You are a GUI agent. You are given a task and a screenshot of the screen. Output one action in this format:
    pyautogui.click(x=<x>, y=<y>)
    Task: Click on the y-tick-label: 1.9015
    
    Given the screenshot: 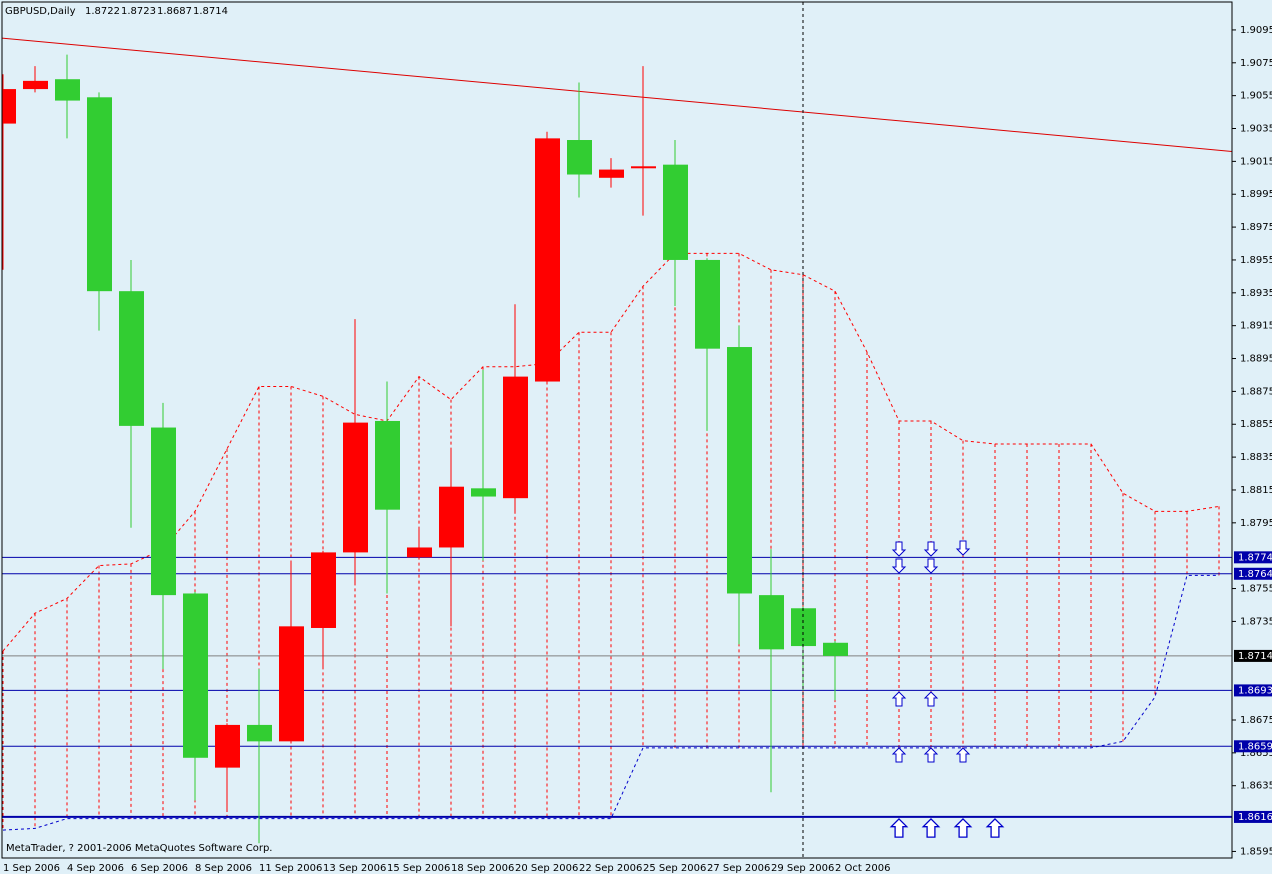 What is the action you would take?
    pyautogui.click(x=1256, y=161)
    